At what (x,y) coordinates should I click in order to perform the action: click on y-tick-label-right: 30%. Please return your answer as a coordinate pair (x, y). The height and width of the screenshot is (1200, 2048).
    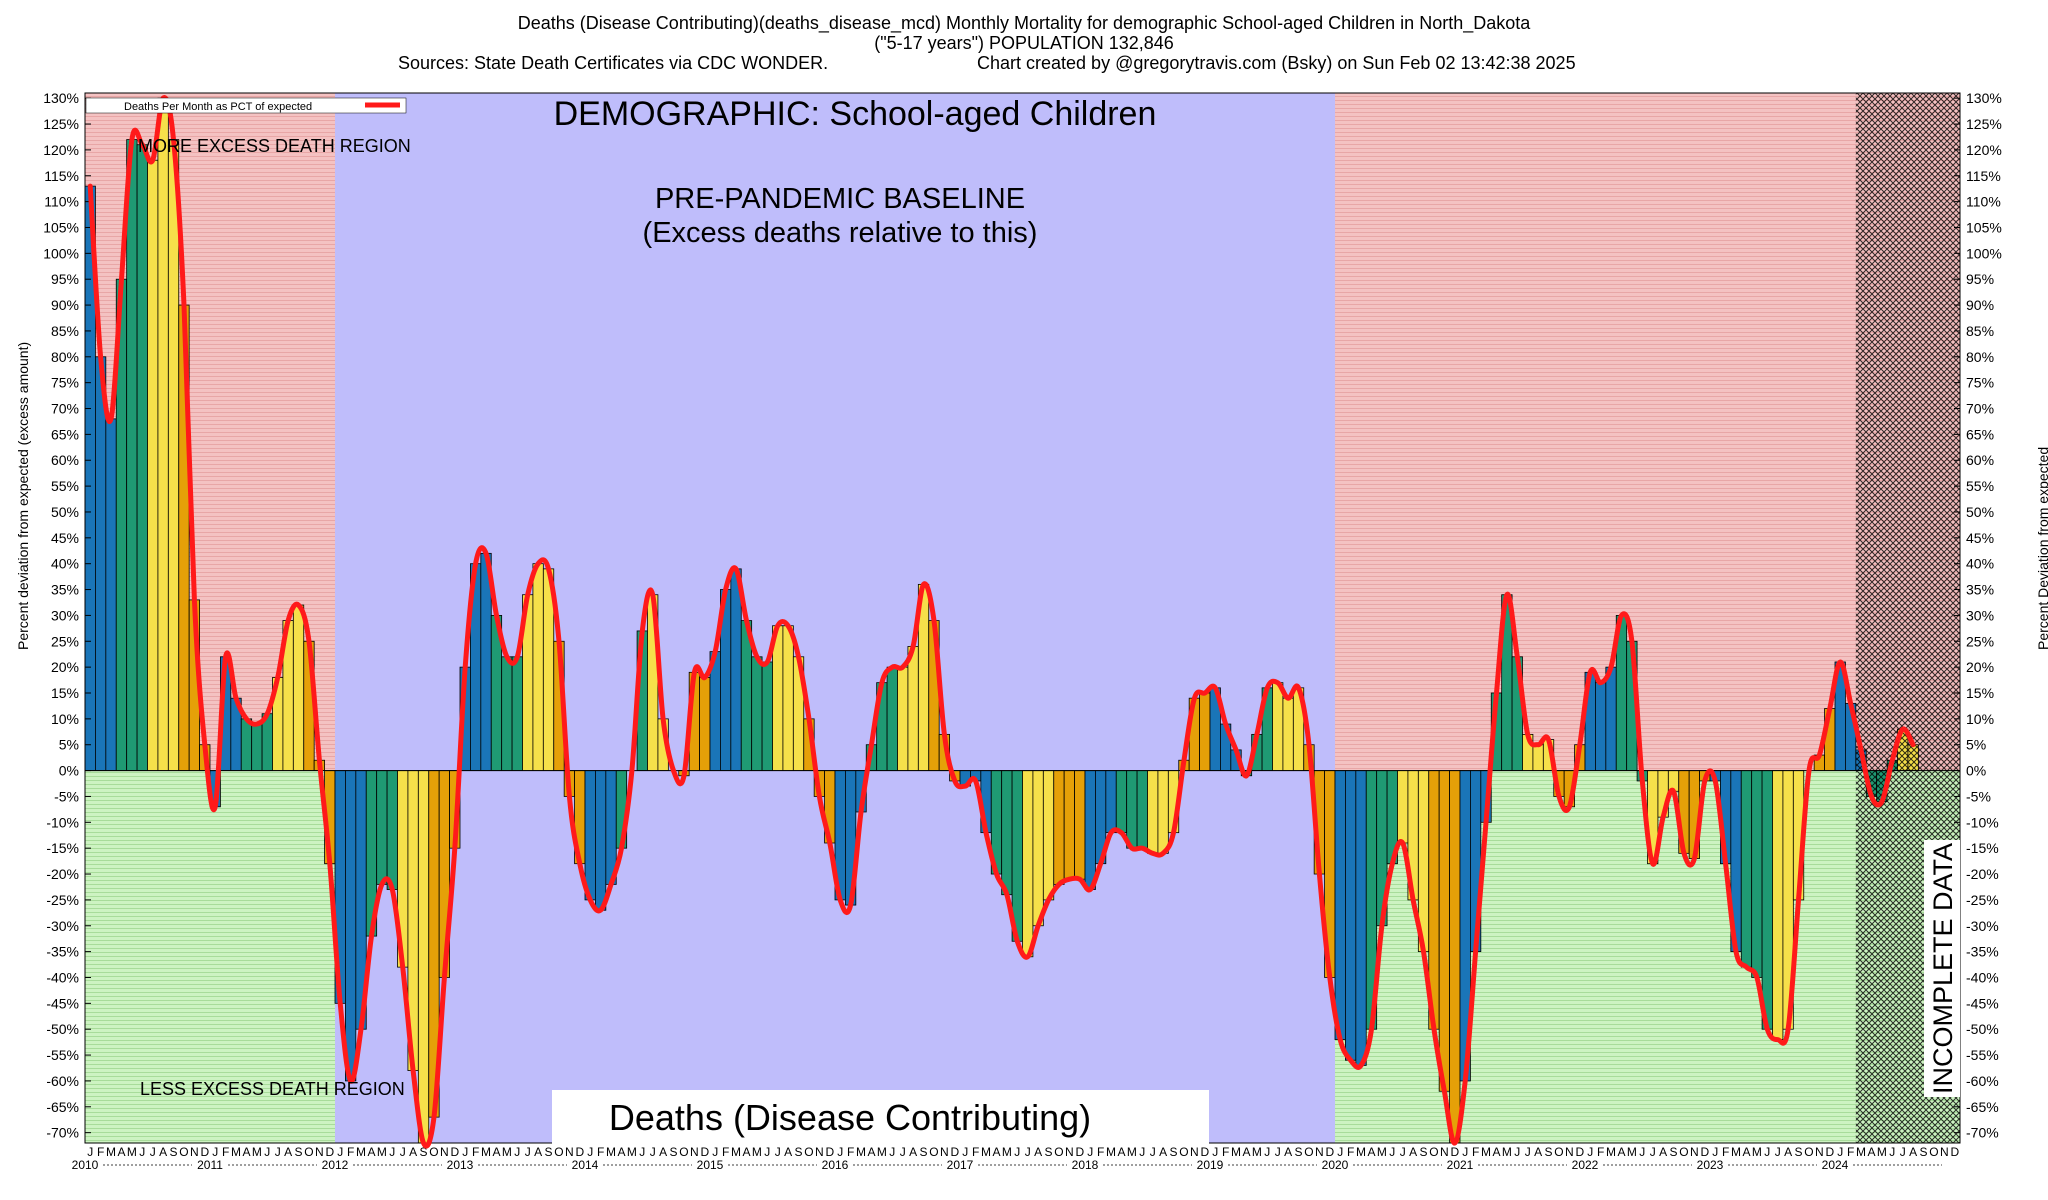
    Looking at the image, I should click on (1980, 615).